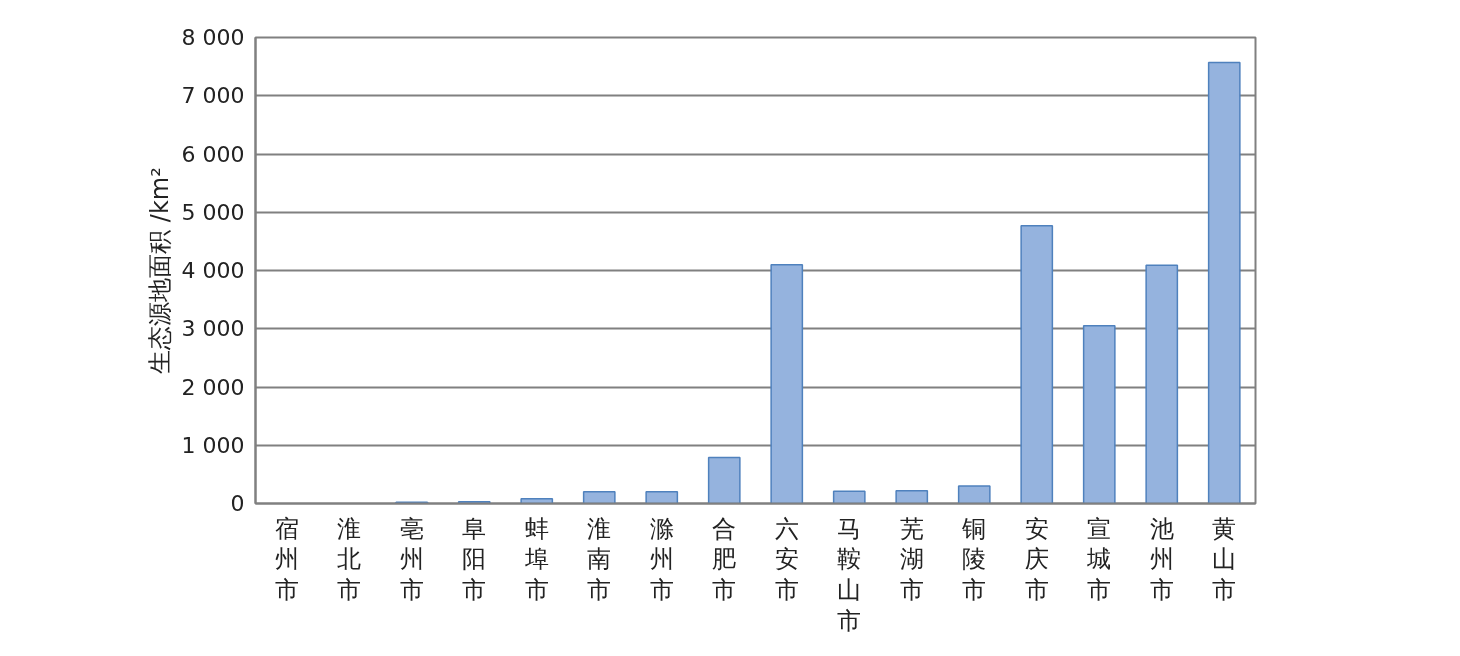  Describe the element at coordinates (213, 270) in the screenshot. I see `y-tick-label: 4 000` at that location.